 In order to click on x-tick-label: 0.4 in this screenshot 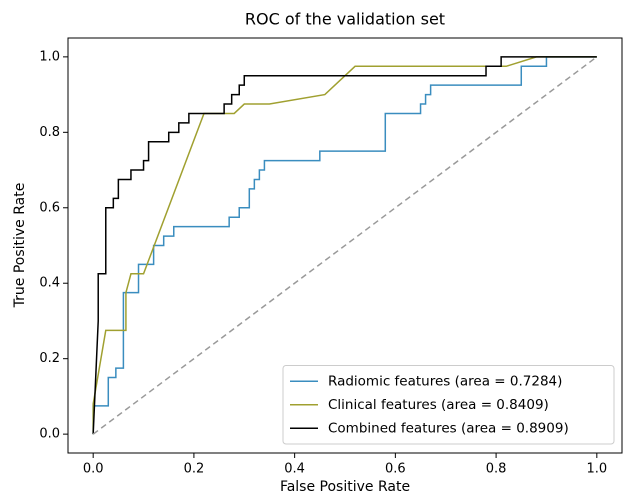, I will do `click(294, 469)`.